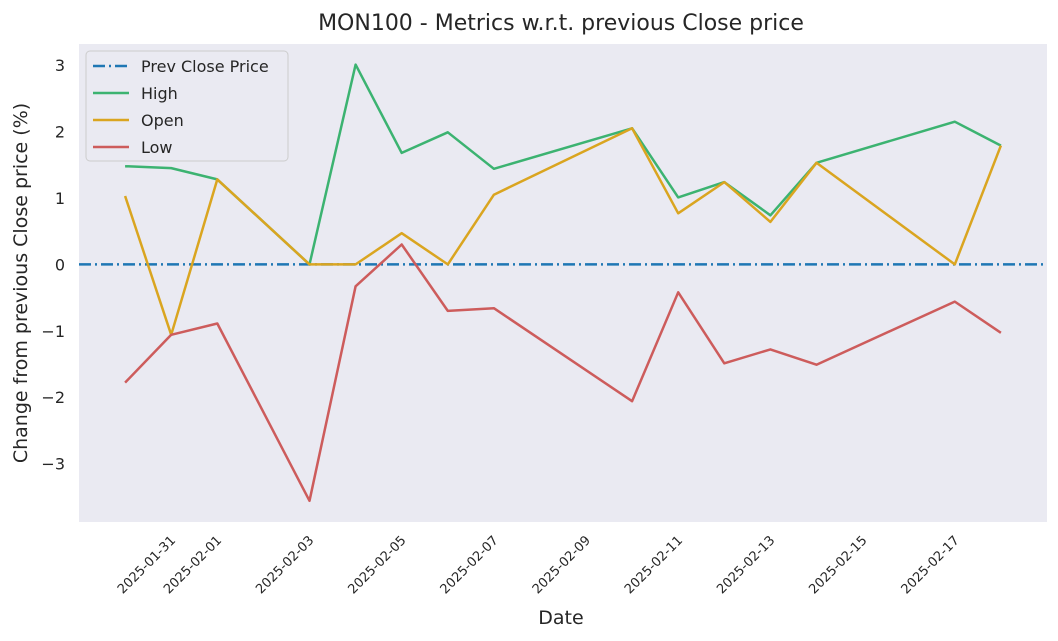 This screenshot has height=641, width=1058. Describe the element at coordinates (654, 565) in the screenshot. I see `x-tick-label: 2025-02-11` at that location.